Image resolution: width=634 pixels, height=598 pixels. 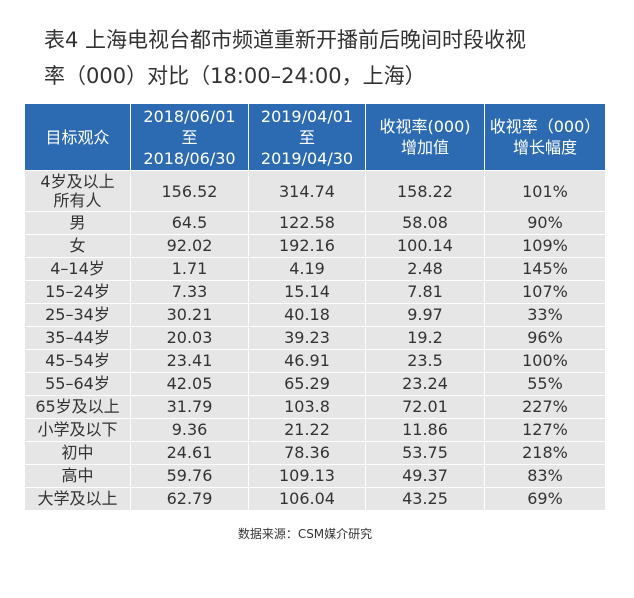 What do you see at coordinates (307, 116) in the screenshot?
I see `header-text: 2019/04/01` at bounding box center [307, 116].